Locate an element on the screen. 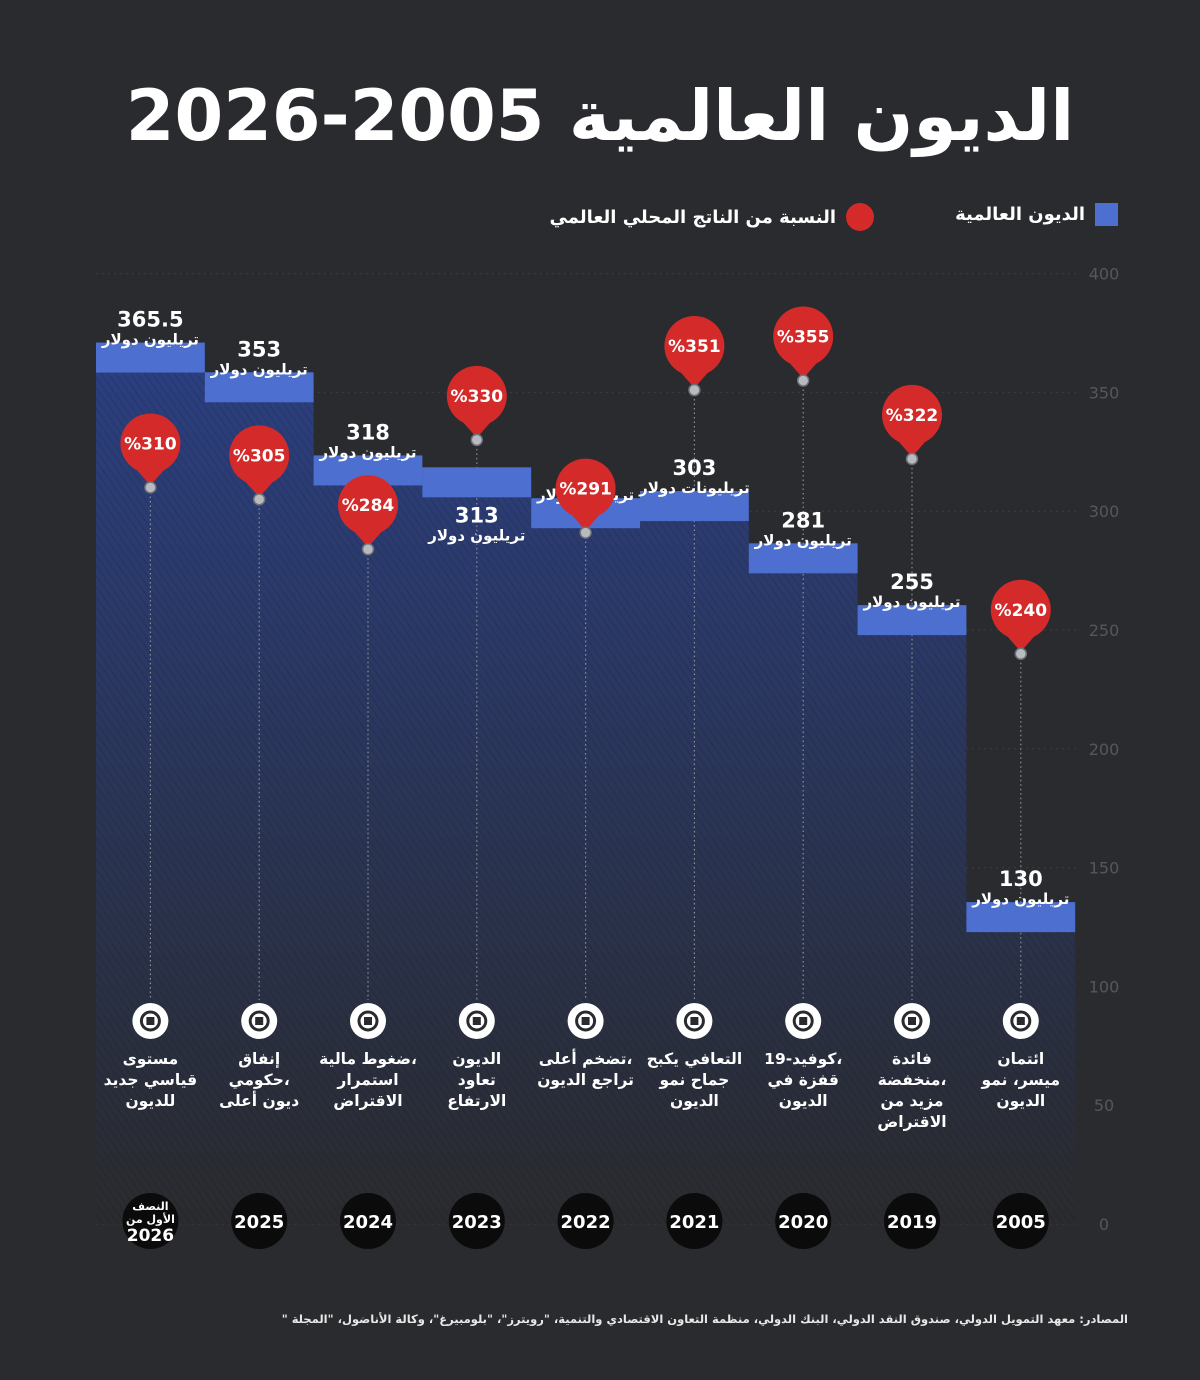  gdp-pin-label: %310 is located at coordinates (150, 444).